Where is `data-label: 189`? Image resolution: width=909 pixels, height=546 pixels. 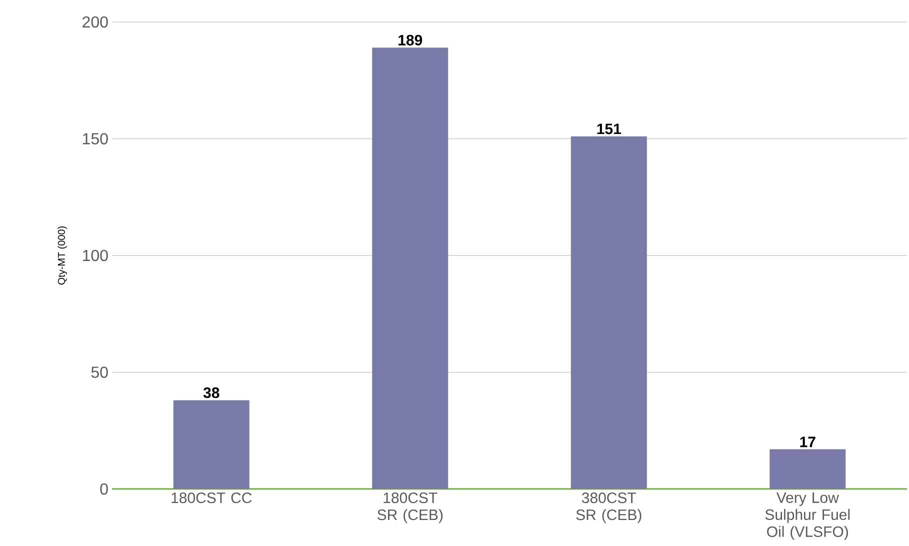
data-label: 189 is located at coordinates (410, 40).